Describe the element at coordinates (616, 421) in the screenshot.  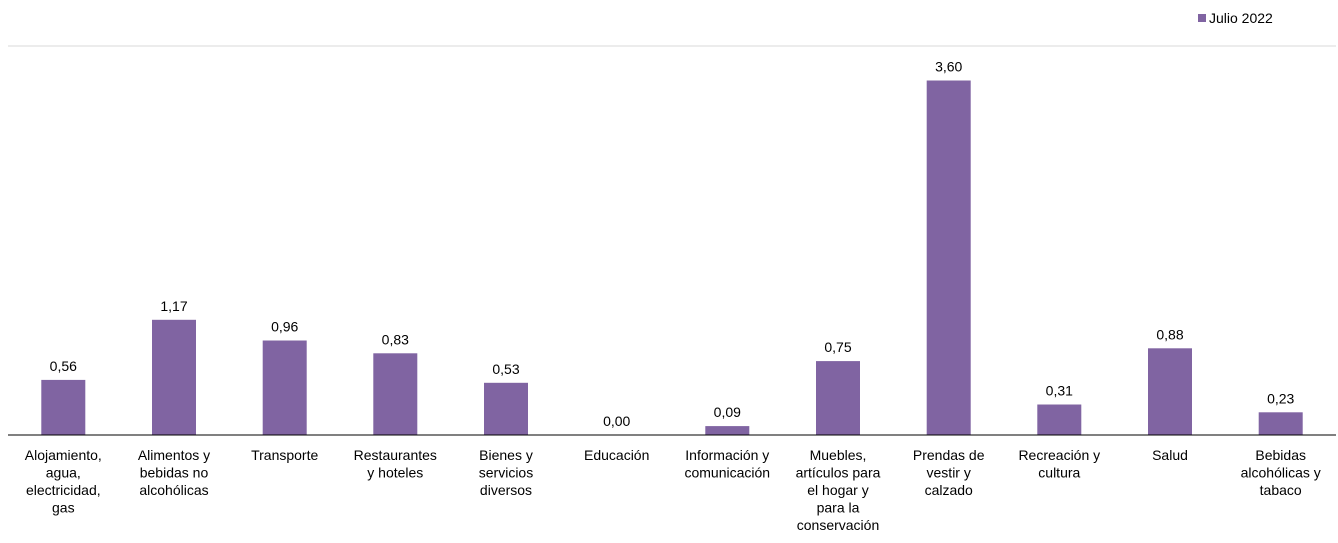
I see `data-label: 0,00` at that location.